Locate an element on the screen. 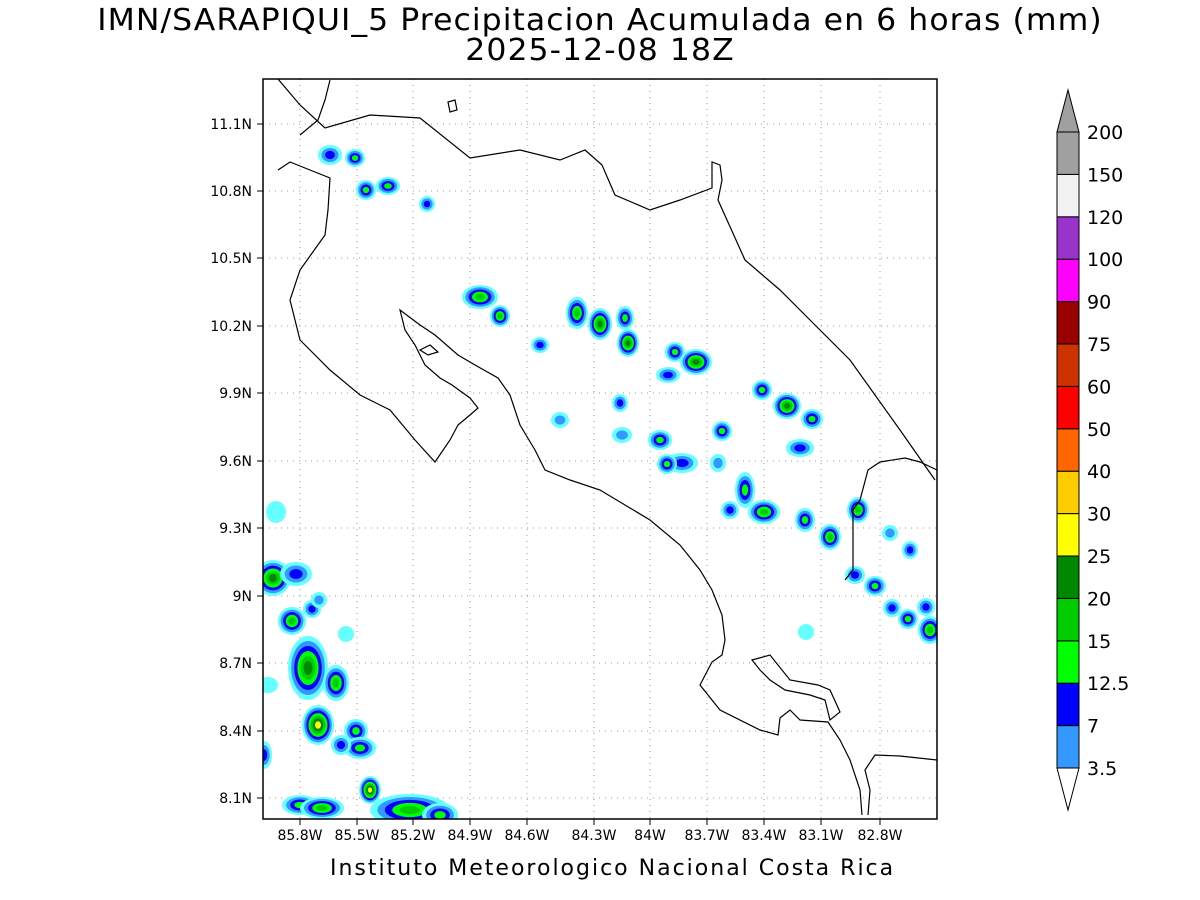 Image resolution: width=1200 pixels, height=900 pixels. colorbar-label: 50 is located at coordinates (1099, 430).